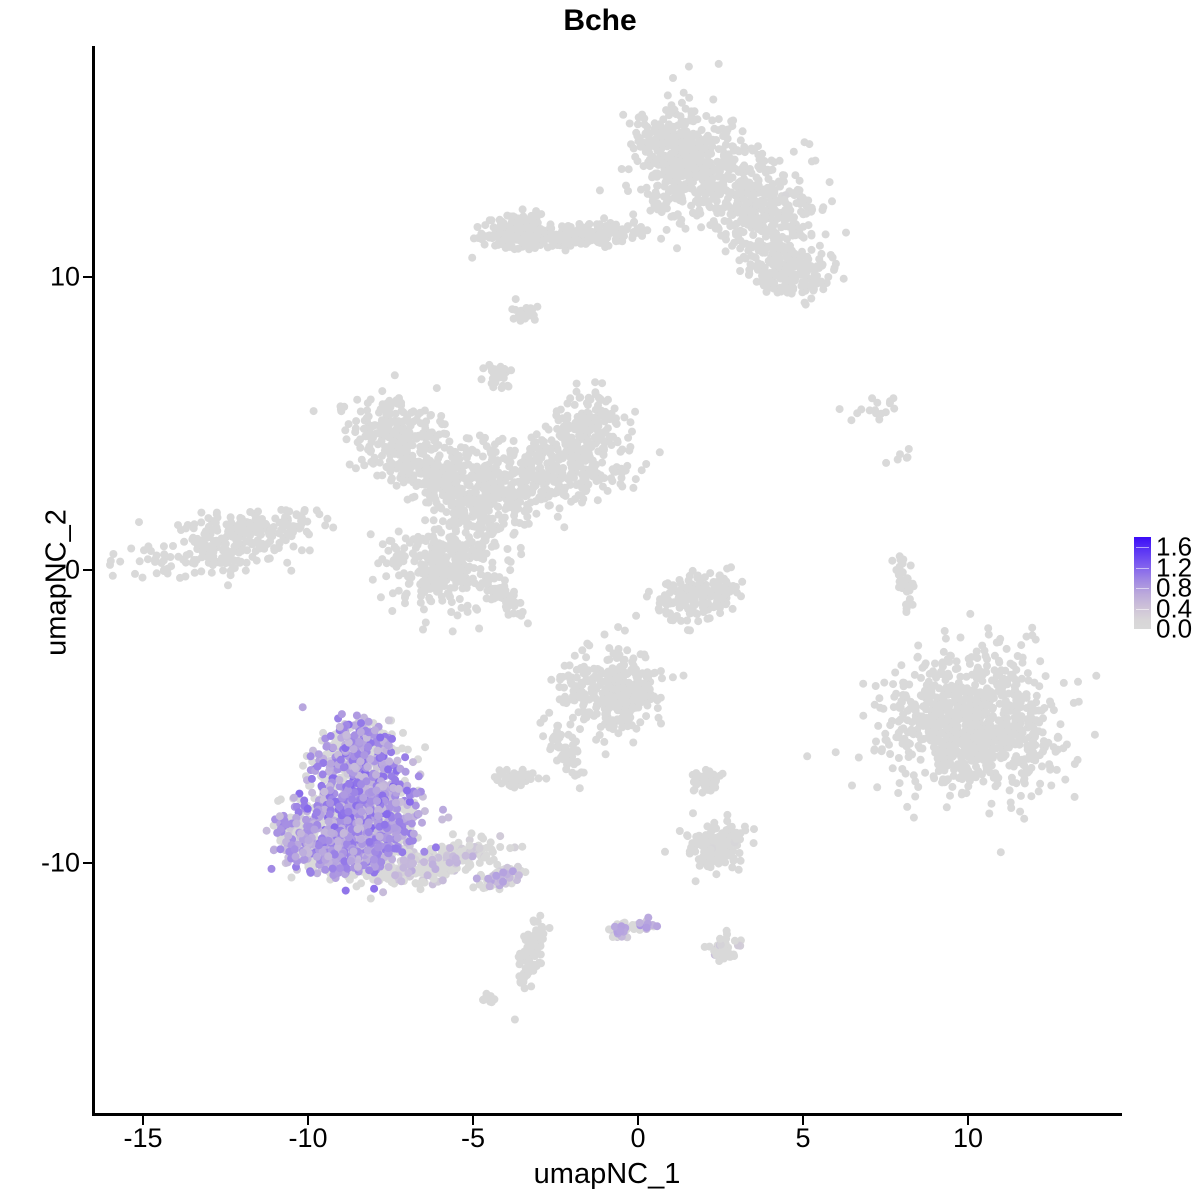  I want to click on x-tick-label: 10, so click(968, 1138).